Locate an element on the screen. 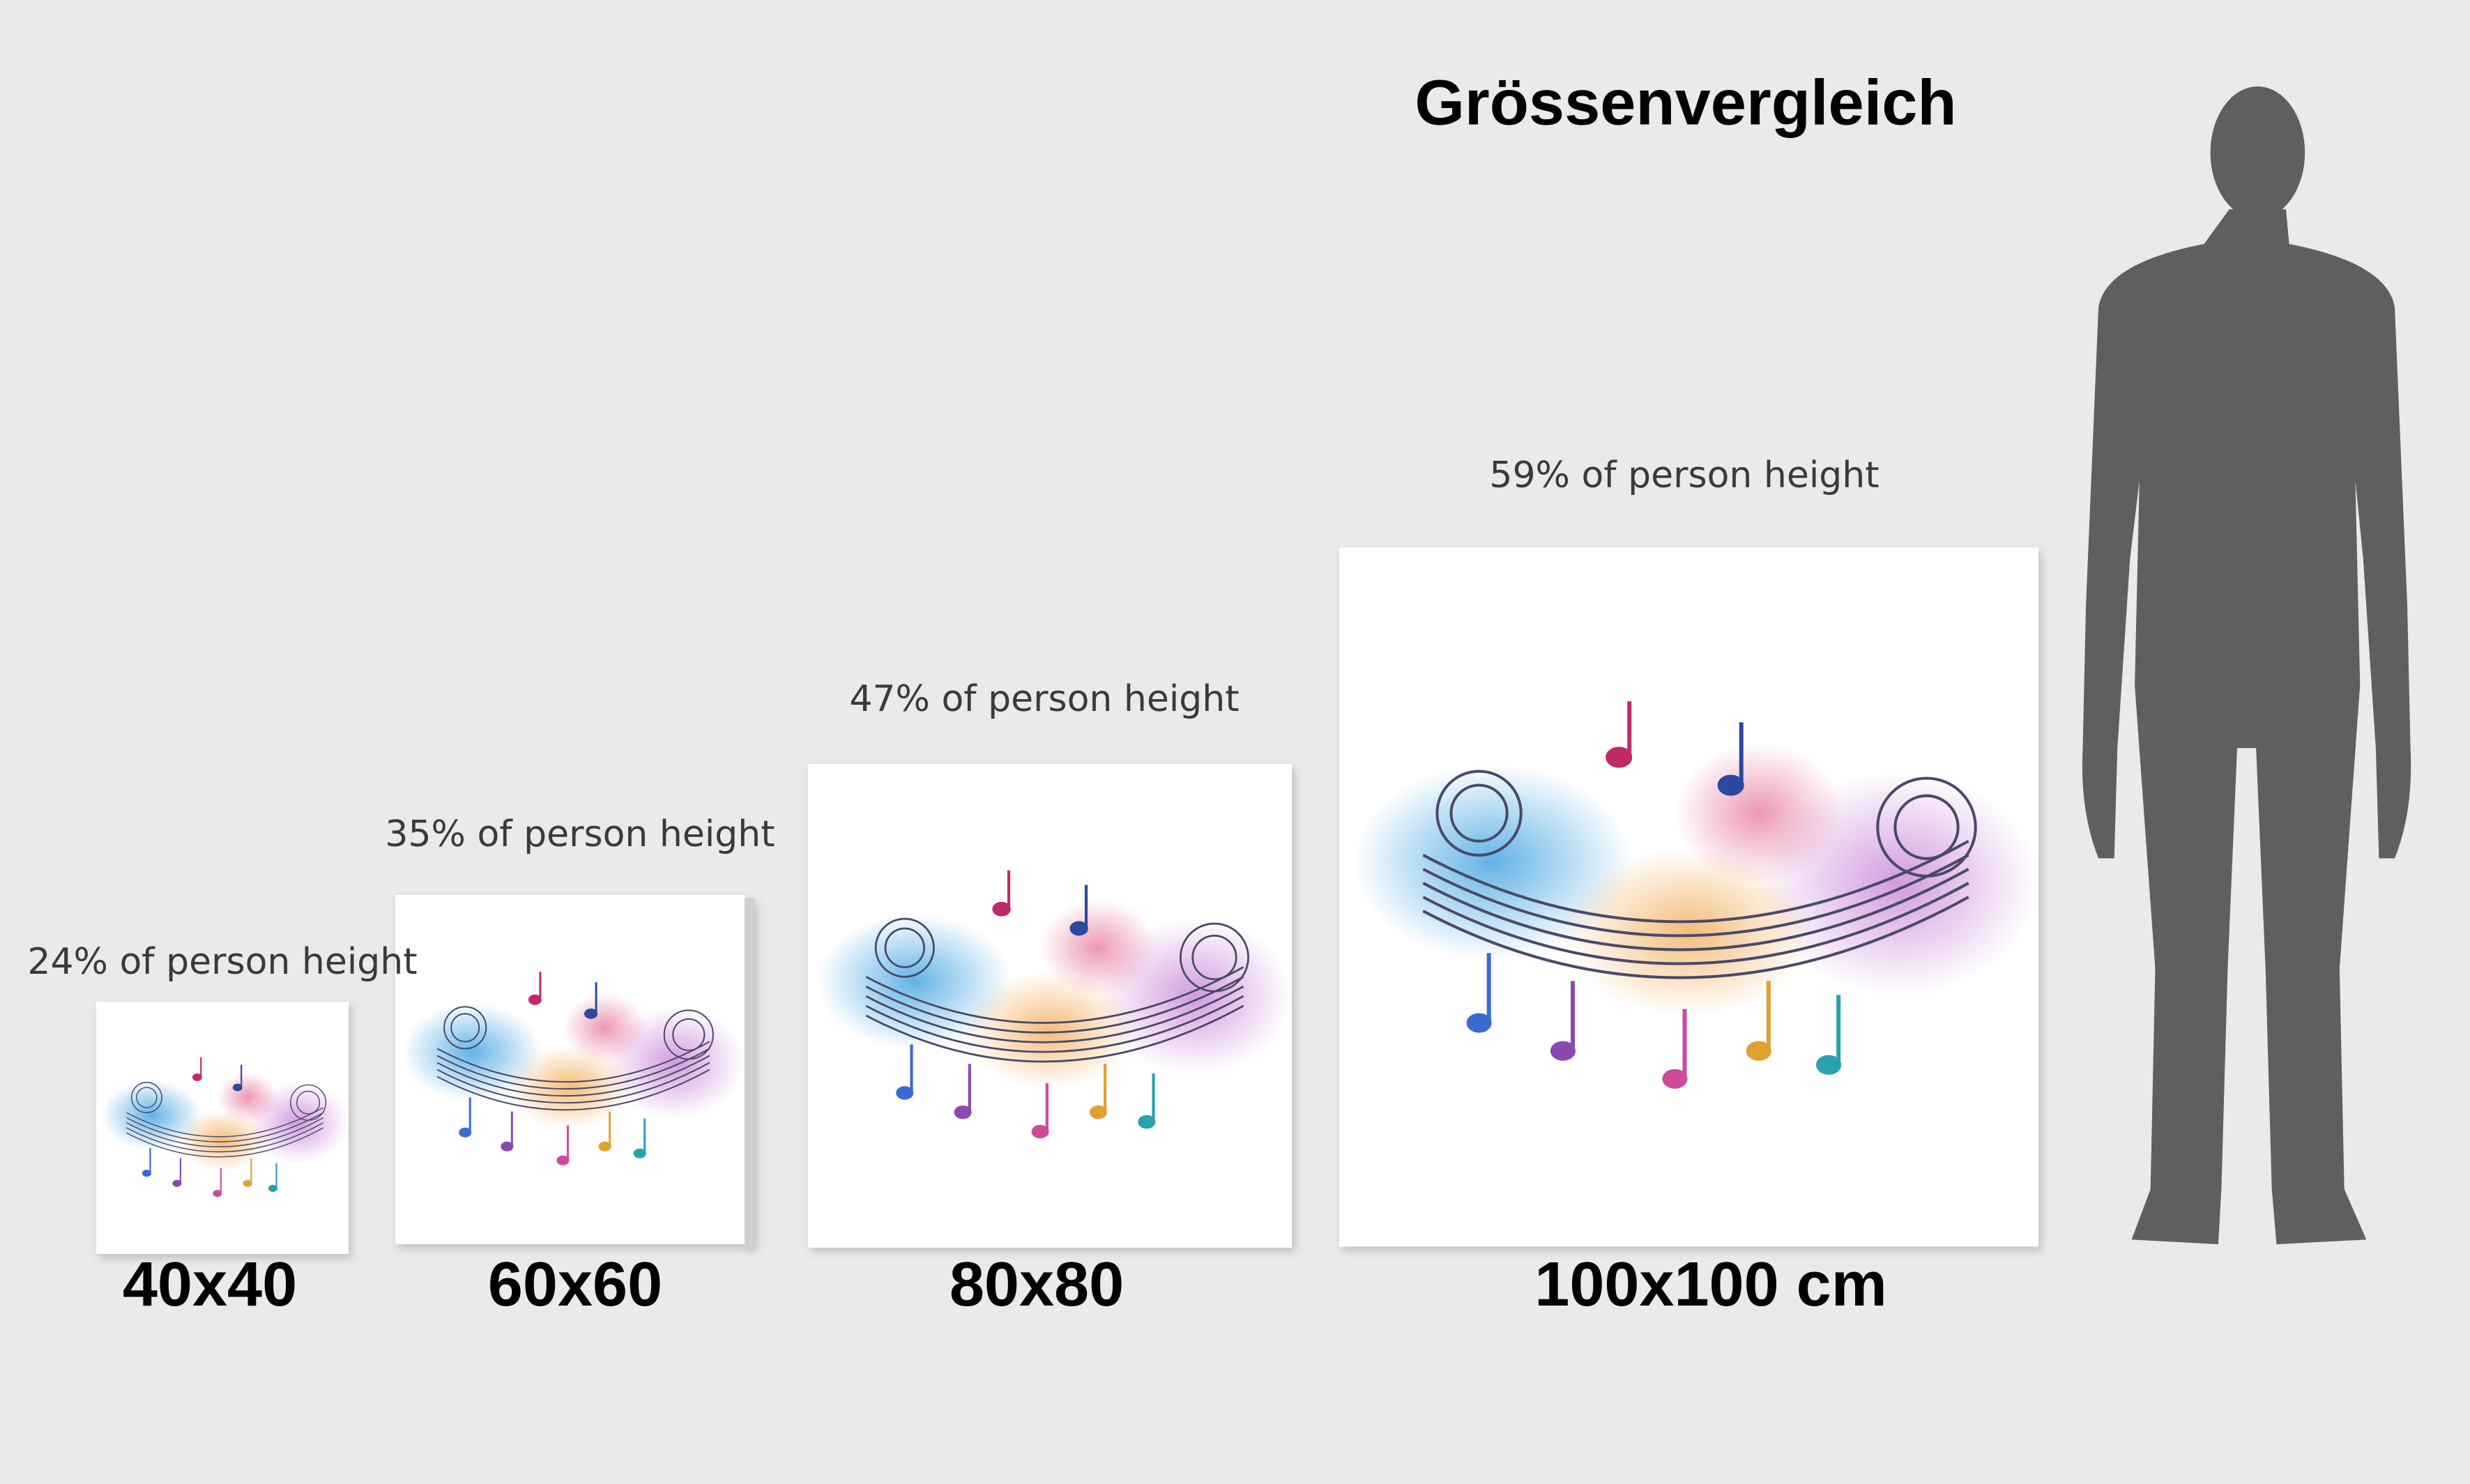  size-label: 80x80 is located at coordinates (1037, 1284).